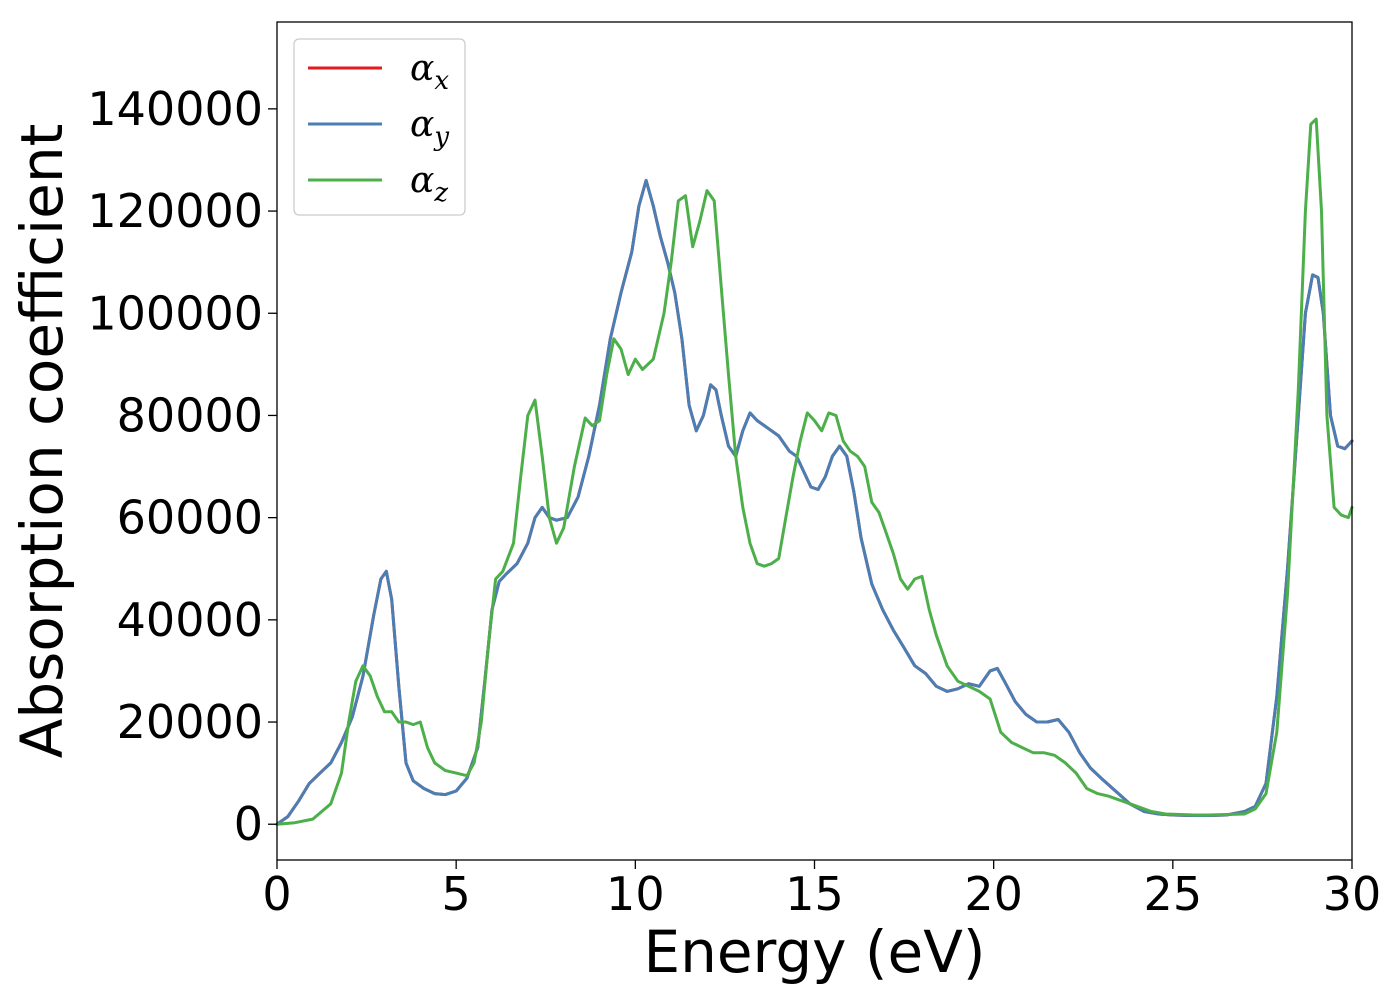 Image resolution: width=1400 pixels, height=1000 pixels. I want to click on x-axis-label: Energy (eV), so click(814, 952).